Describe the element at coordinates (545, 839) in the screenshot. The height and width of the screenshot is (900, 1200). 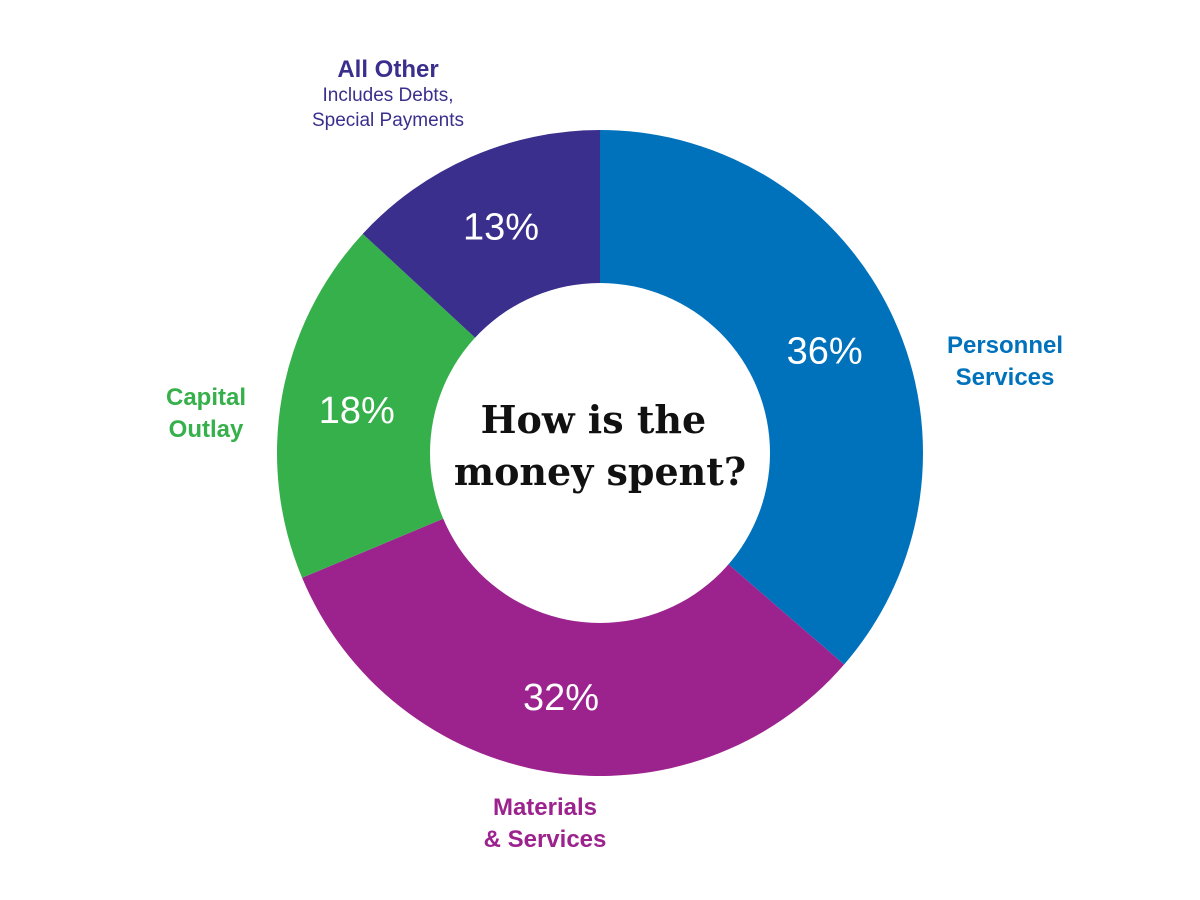
I see `category-label-line: & Services` at that location.